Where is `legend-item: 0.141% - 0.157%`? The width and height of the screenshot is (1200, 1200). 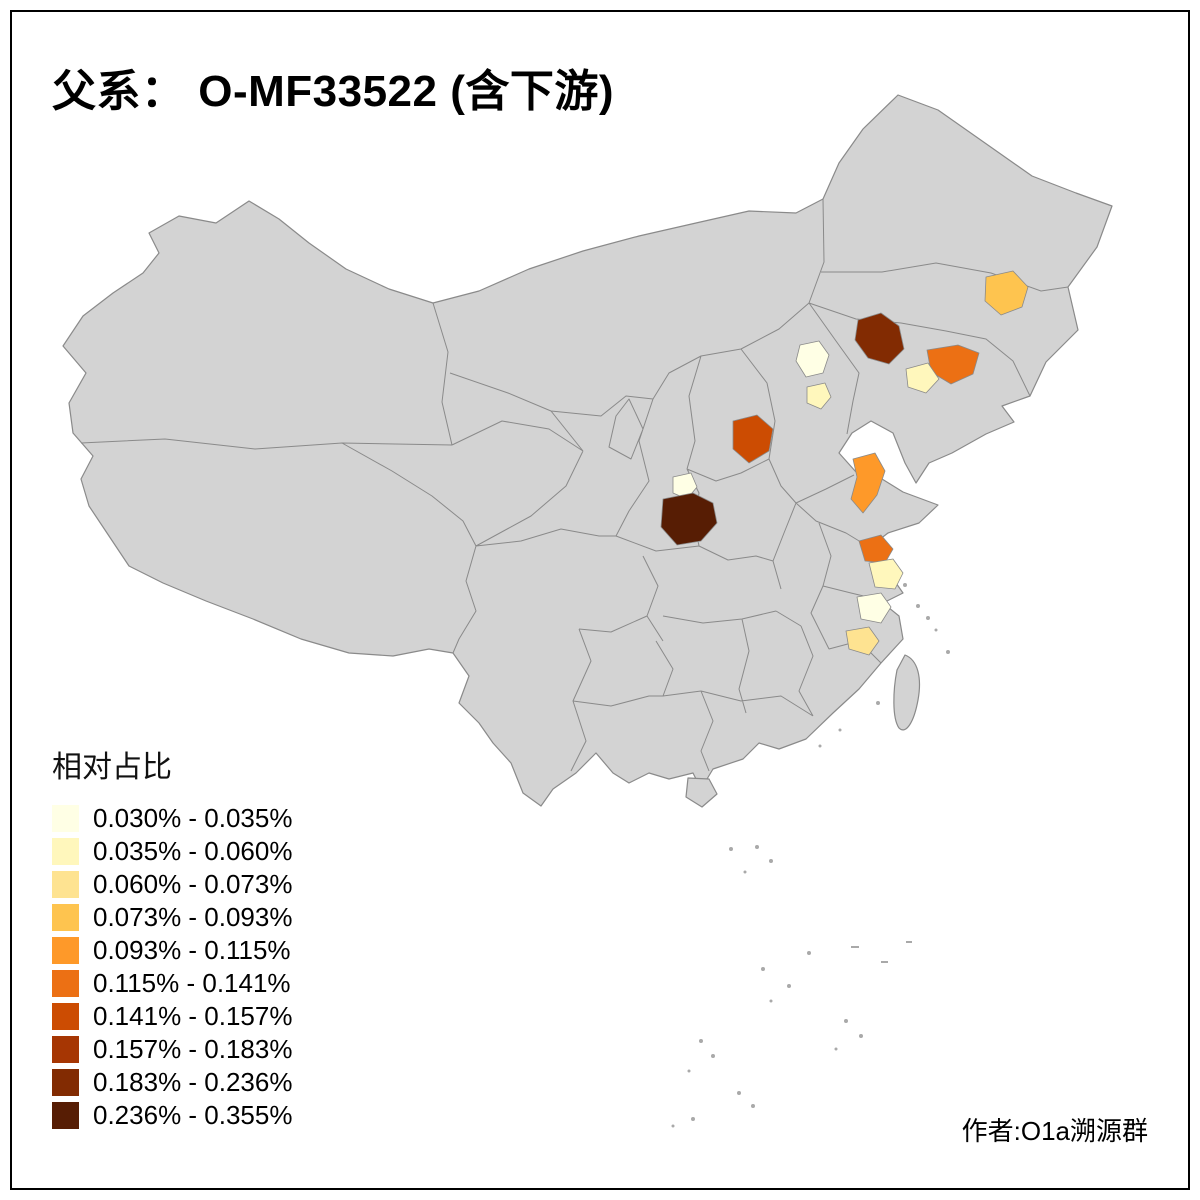 legend-item: 0.141% - 0.157% is located at coordinates (172, 1016).